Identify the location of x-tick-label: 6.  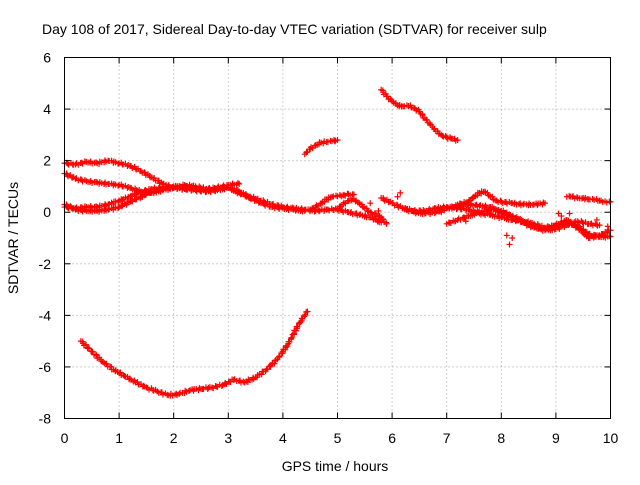
(392, 438).